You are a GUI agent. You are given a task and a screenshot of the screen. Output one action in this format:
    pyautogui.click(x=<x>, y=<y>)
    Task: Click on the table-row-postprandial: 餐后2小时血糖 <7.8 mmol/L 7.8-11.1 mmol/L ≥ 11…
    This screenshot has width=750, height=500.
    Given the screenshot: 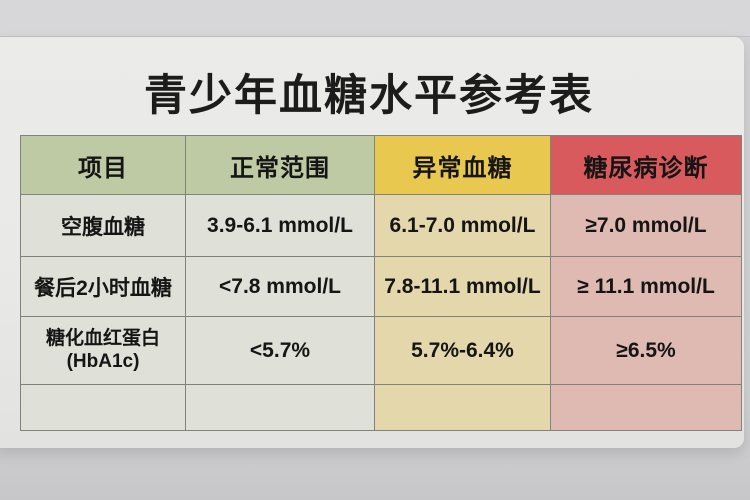 What is the action you would take?
    pyautogui.click(x=381, y=286)
    